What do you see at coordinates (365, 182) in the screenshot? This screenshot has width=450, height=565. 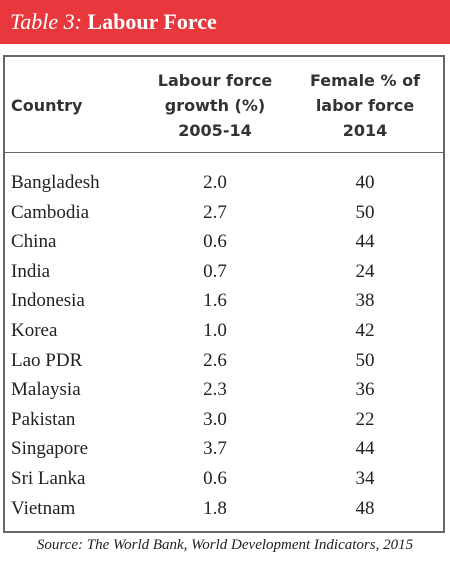 I see `value-cell: 40` at bounding box center [365, 182].